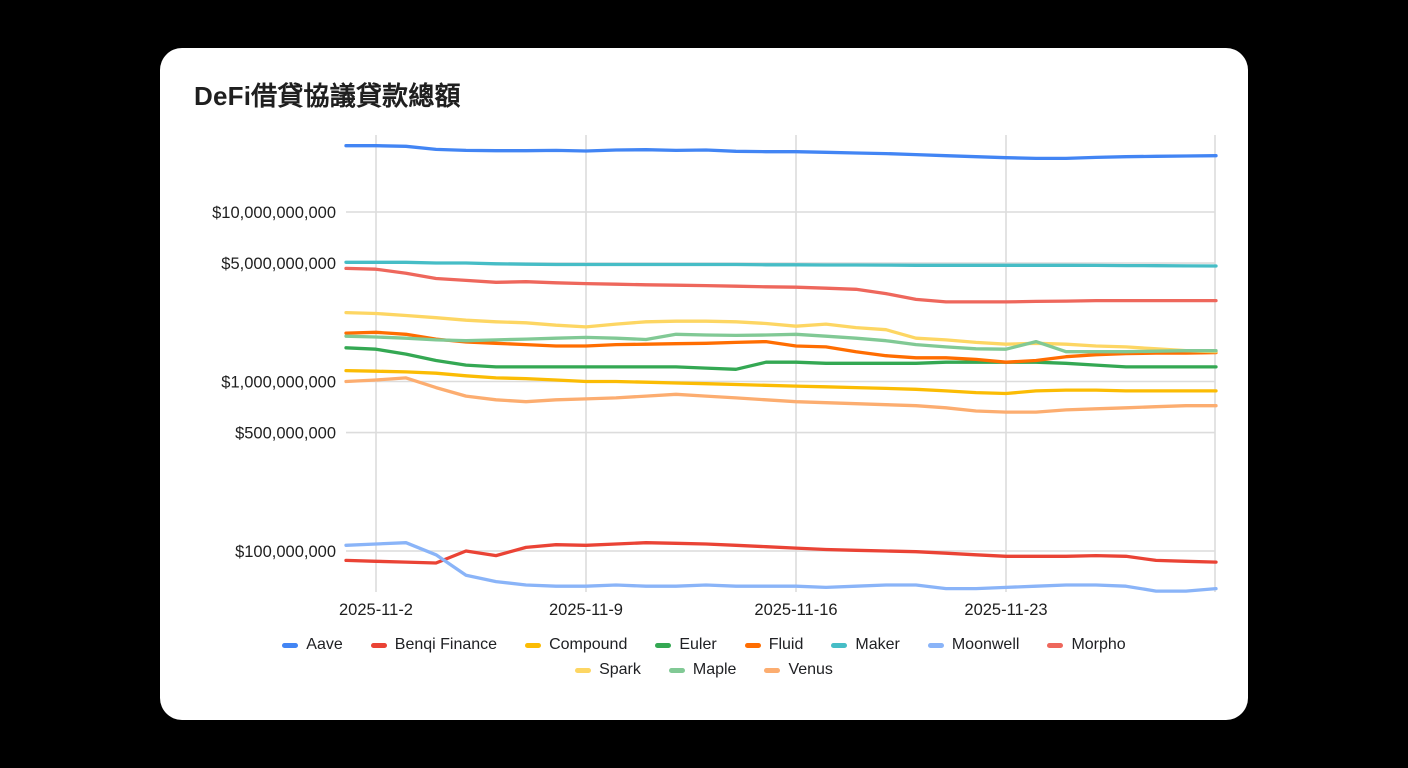 The image size is (1408, 768). I want to click on legend-item-fluid: Fluid, so click(774, 645).